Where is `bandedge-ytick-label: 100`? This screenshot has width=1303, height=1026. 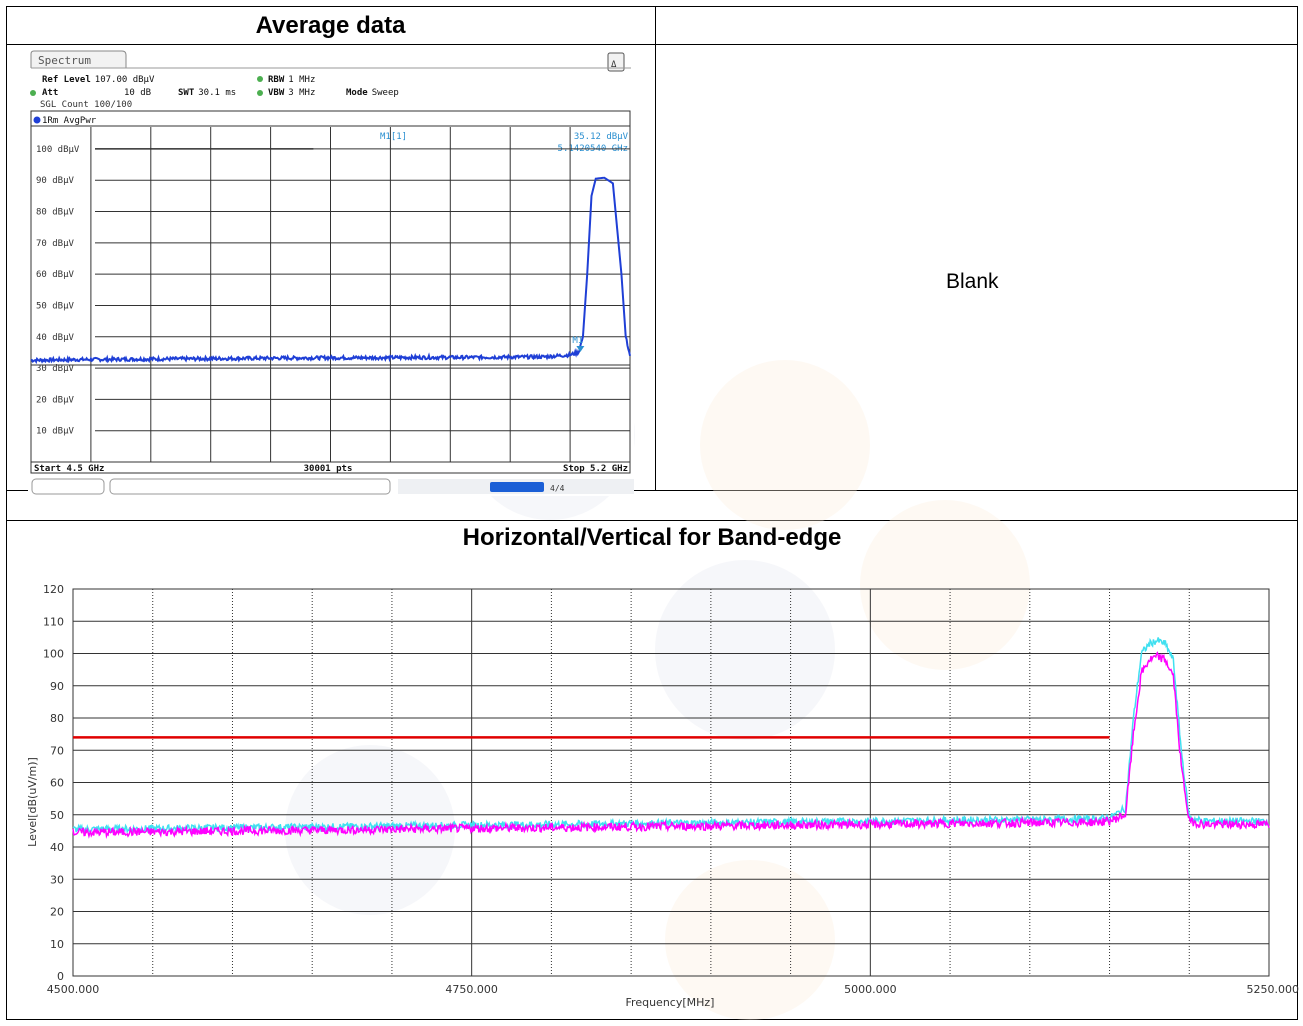 bandedge-ytick-label: 100 is located at coordinates (53, 654).